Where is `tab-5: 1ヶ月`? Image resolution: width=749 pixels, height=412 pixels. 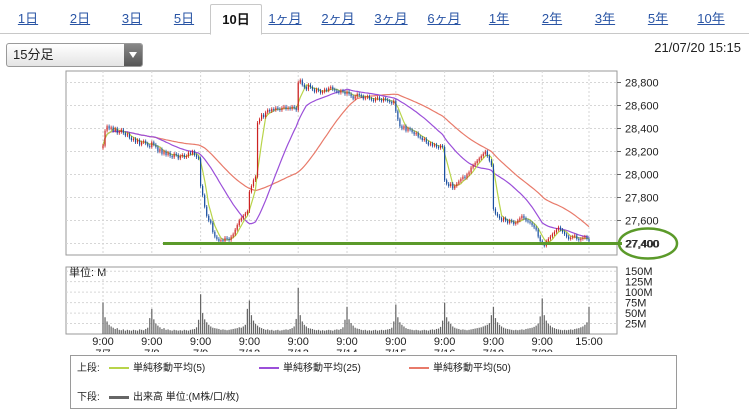 tab-5: 1ヶ月 is located at coordinates (285, 18).